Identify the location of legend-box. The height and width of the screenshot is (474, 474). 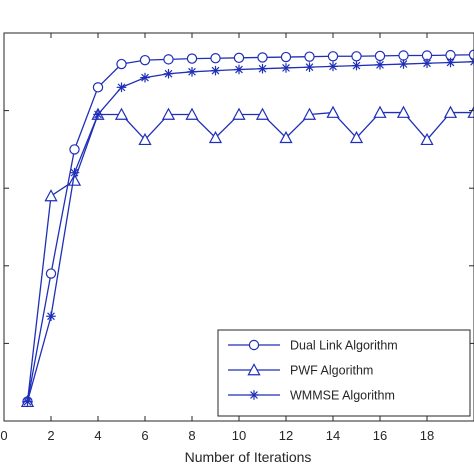
(344, 373).